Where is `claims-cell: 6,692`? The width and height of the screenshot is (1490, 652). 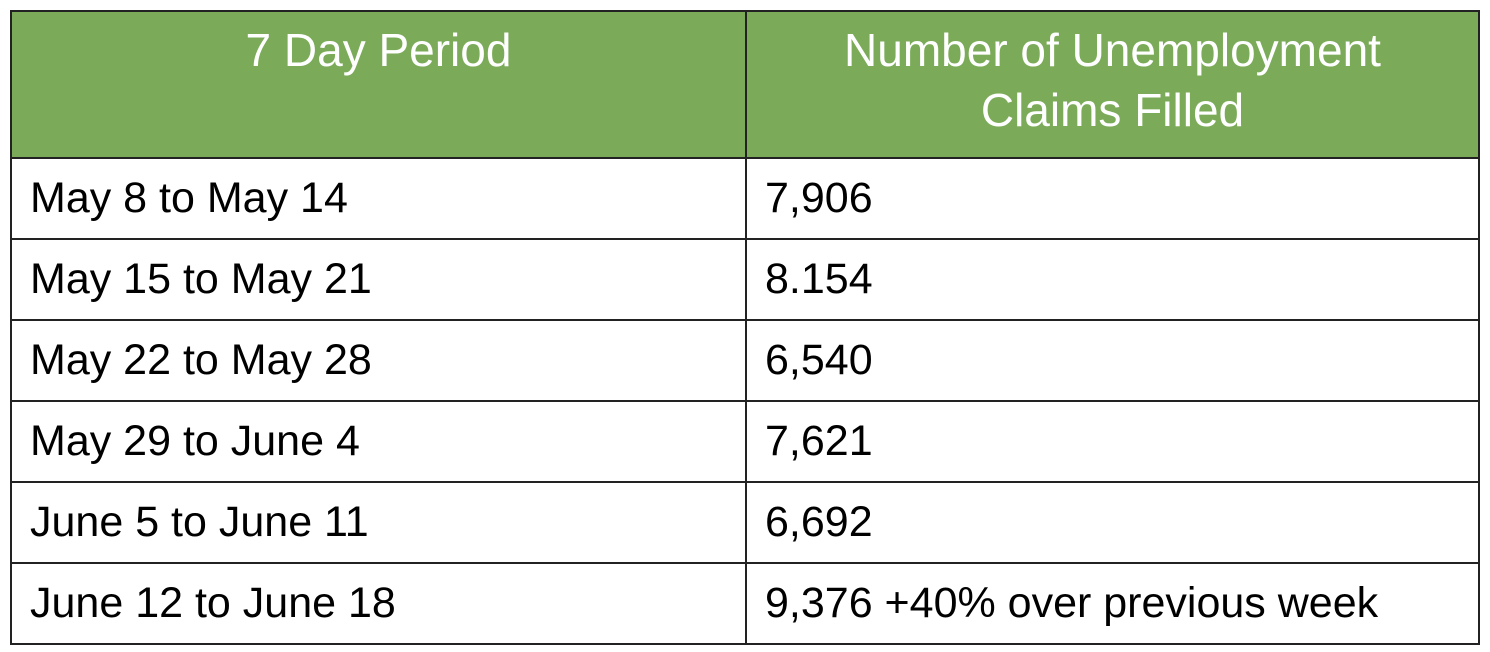 claims-cell: 6,692 is located at coordinates (1112, 522).